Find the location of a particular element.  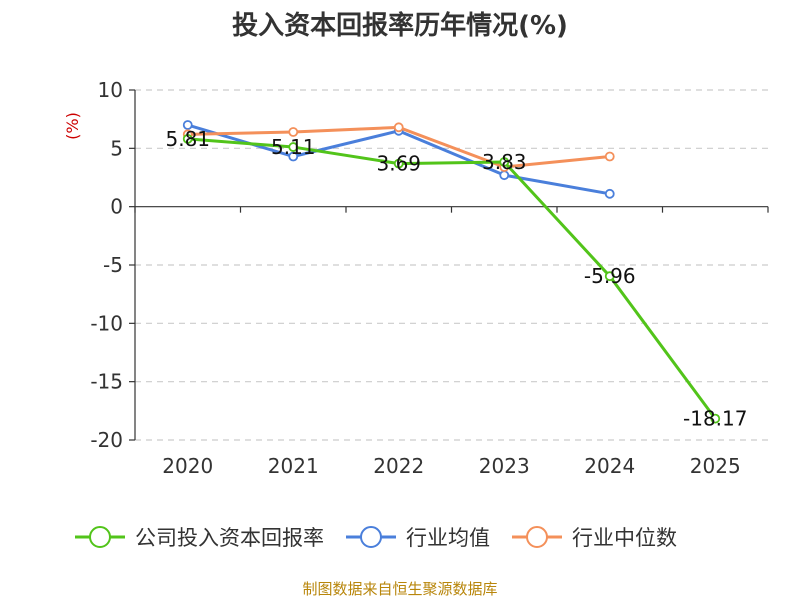

legend-item: 行业均值 is located at coordinates (418, 538).